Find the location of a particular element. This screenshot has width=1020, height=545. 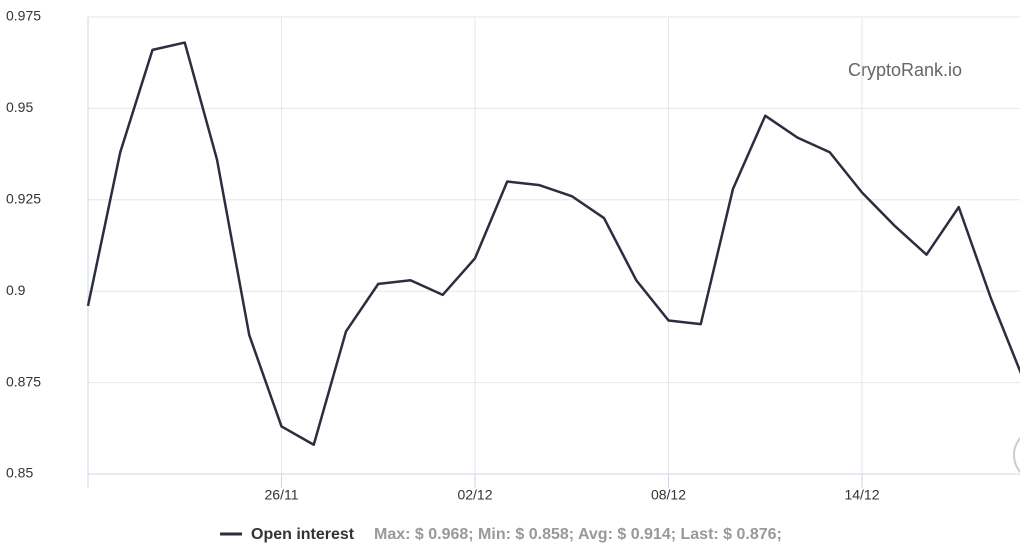

legend-name: Open interest is located at coordinates (303, 534).